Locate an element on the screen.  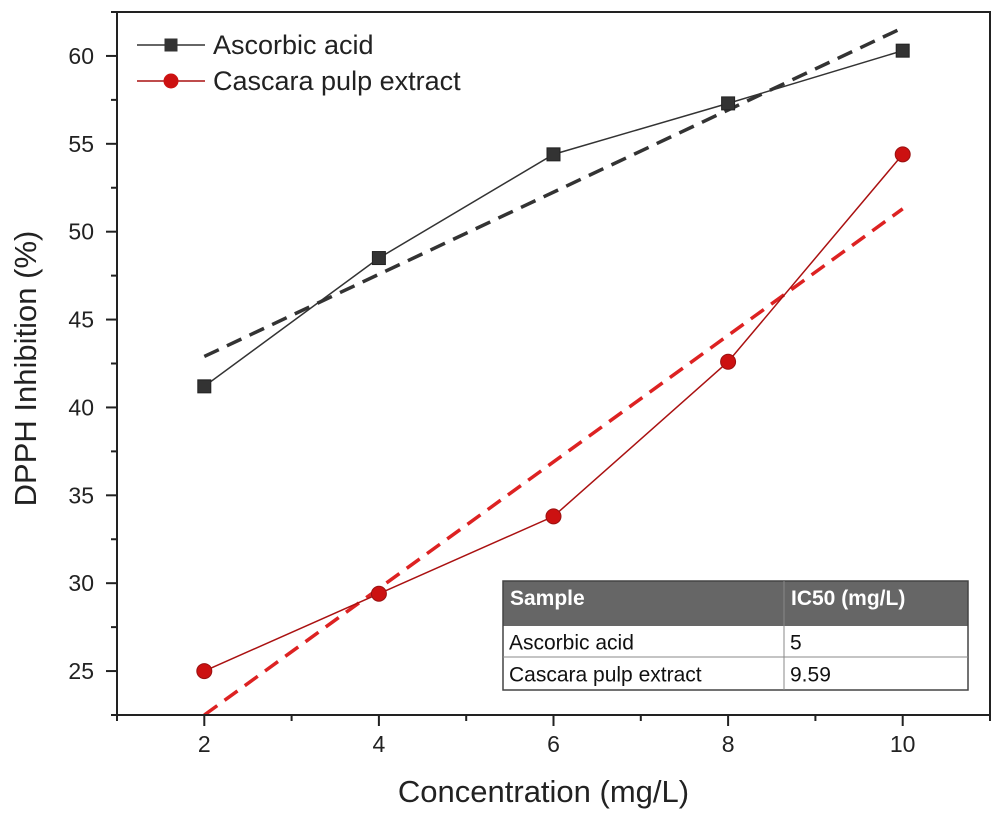
table-border is located at coordinates (735, 635).